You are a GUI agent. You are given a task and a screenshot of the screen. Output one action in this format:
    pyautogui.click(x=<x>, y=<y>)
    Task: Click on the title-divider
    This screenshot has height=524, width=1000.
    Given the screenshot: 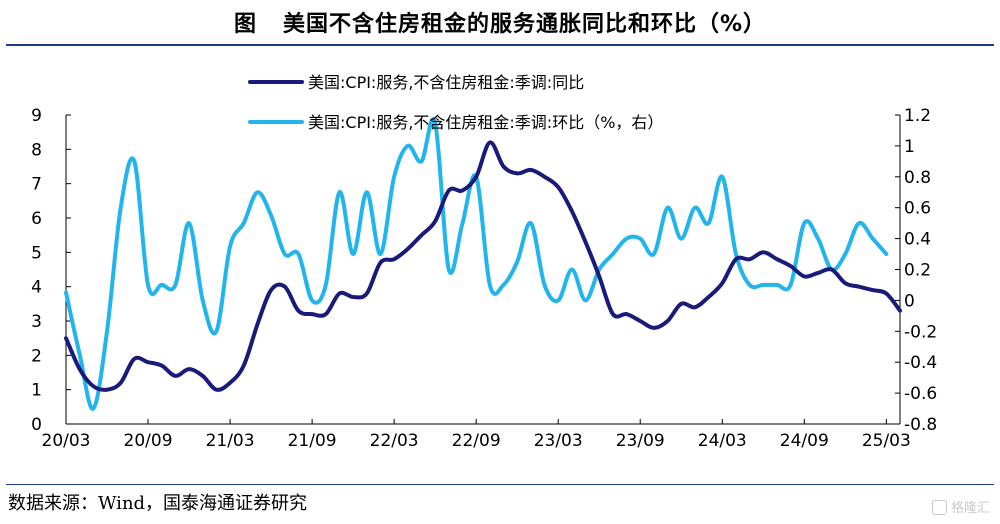 What is the action you would take?
    pyautogui.click(x=500, y=45)
    